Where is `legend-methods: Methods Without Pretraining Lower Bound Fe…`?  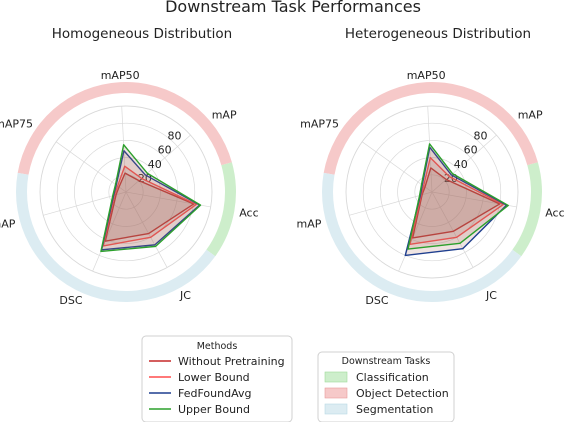 legend-methods: Methods Without Pretraining Lower Bound Fe… is located at coordinates (217, 378).